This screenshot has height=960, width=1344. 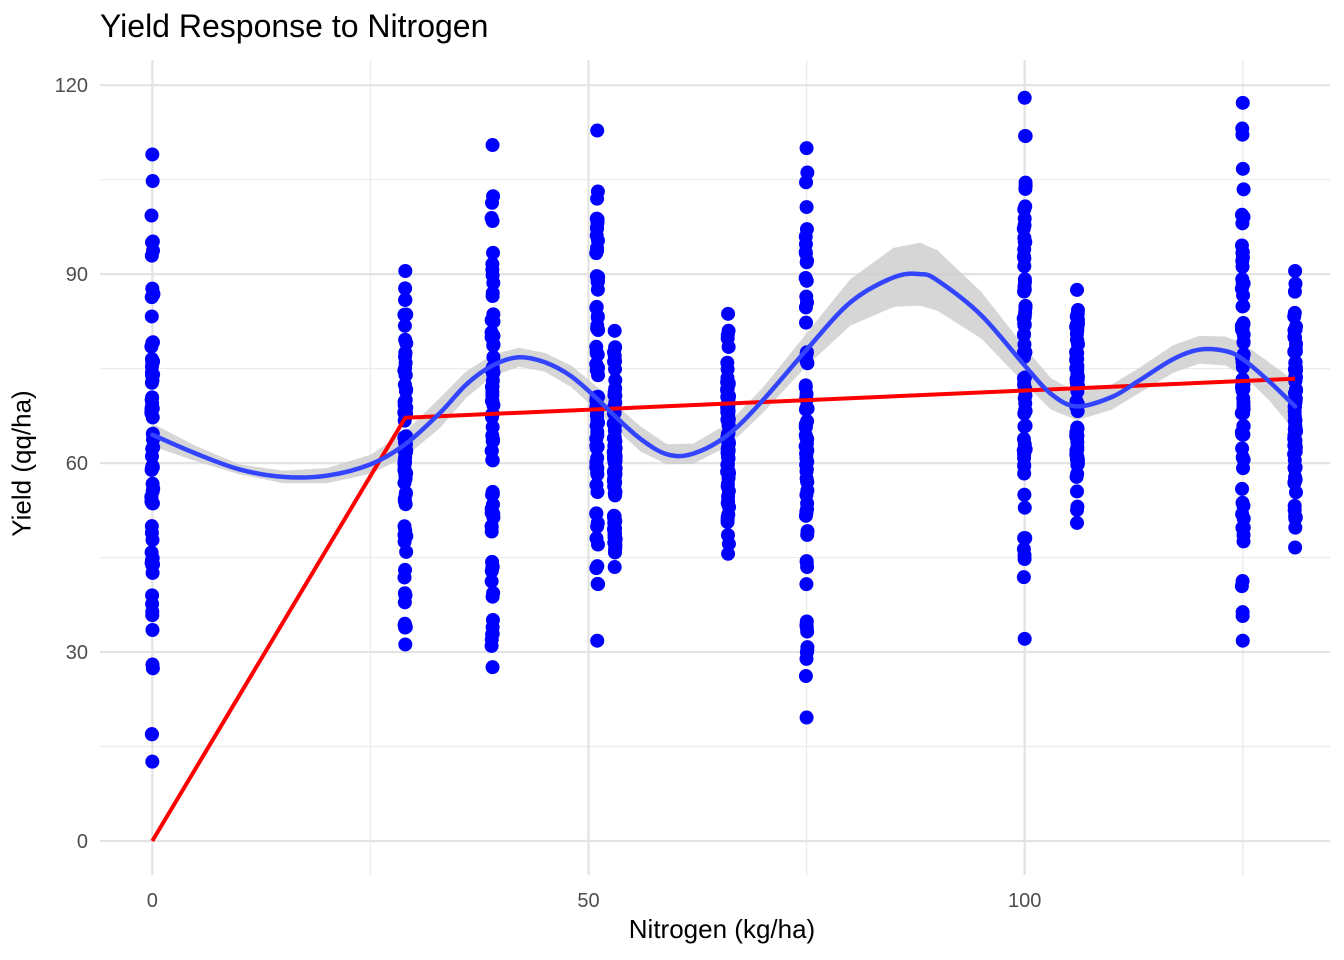 I want to click on chart-title: Yield Response to Nitrogen, so click(x=294, y=26).